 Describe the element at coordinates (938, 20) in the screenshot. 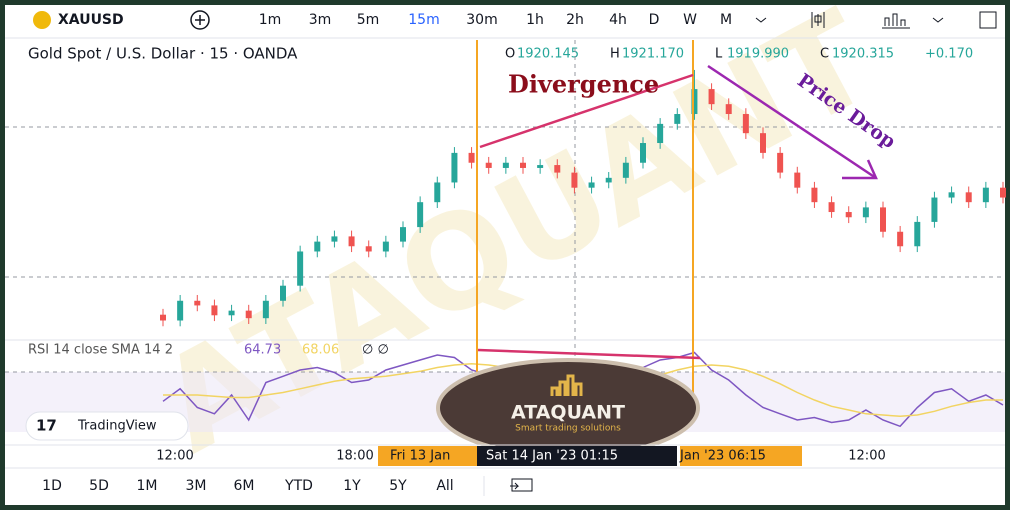

I see `indicators-menu` at that location.